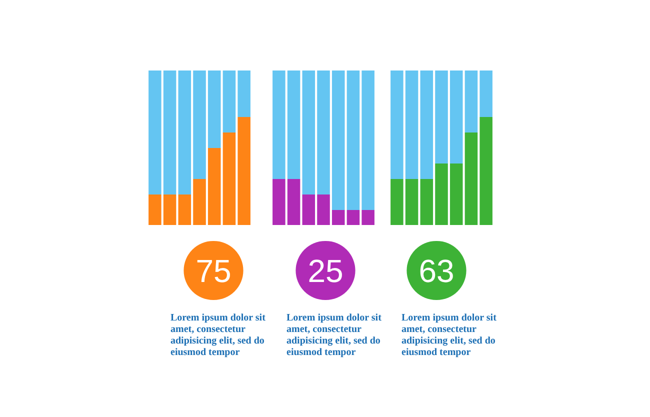 The image size is (650, 417). What do you see at coordinates (436, 271) in the screenshot?
I see `text: 63` at bounding box center [436, 271].